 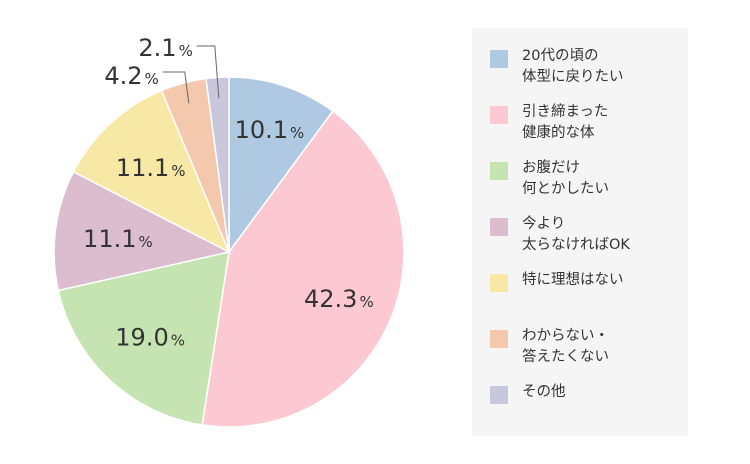 What do you see at coordinates (573, 280) in the screenshot?
I see `legend-label-4: 特に理想はない` at bounding box center [573, 280].